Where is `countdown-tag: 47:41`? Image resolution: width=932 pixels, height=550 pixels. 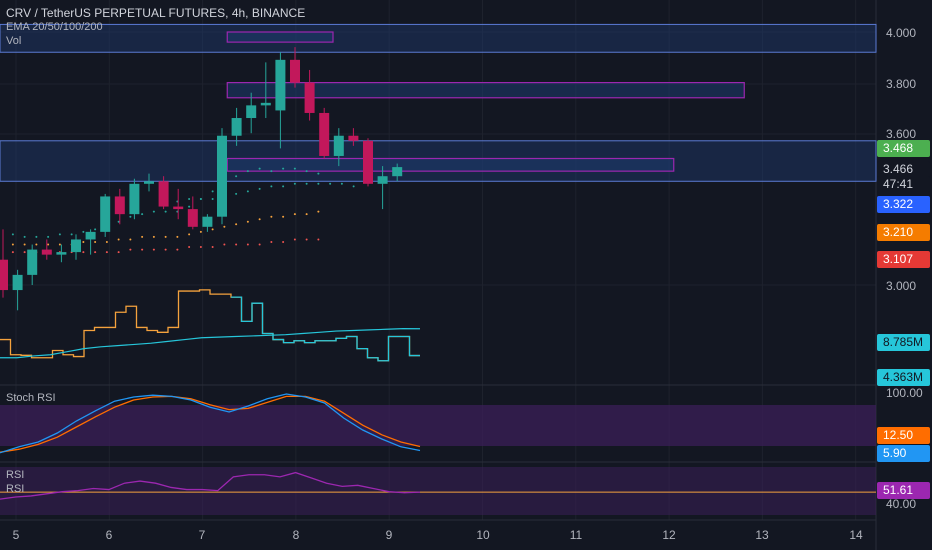
countdown-tag: 47:41 is located at coordinates (903, 184).